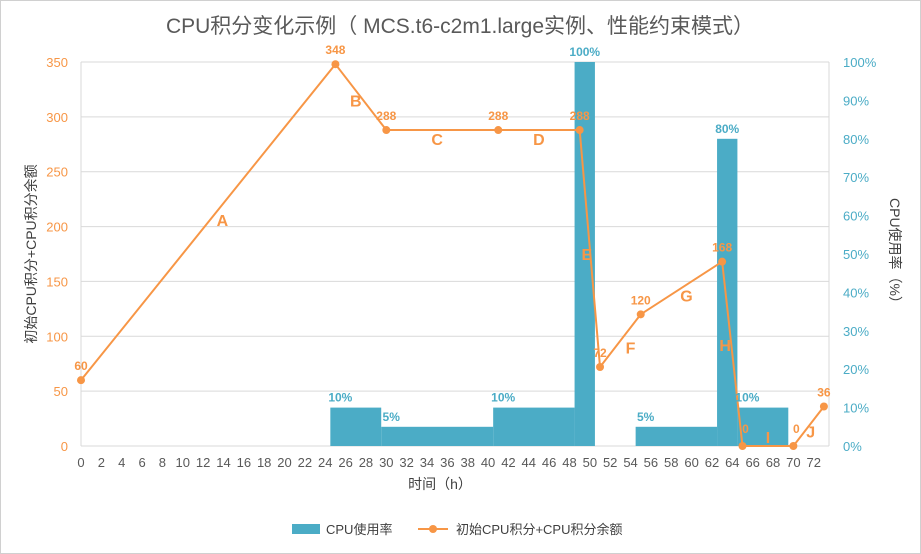 The image size is (921, 554). What do you see at coordinates (569, 462) in the screenshot?
I see `x-tick-label: 48` at bounding box center [569, 462].